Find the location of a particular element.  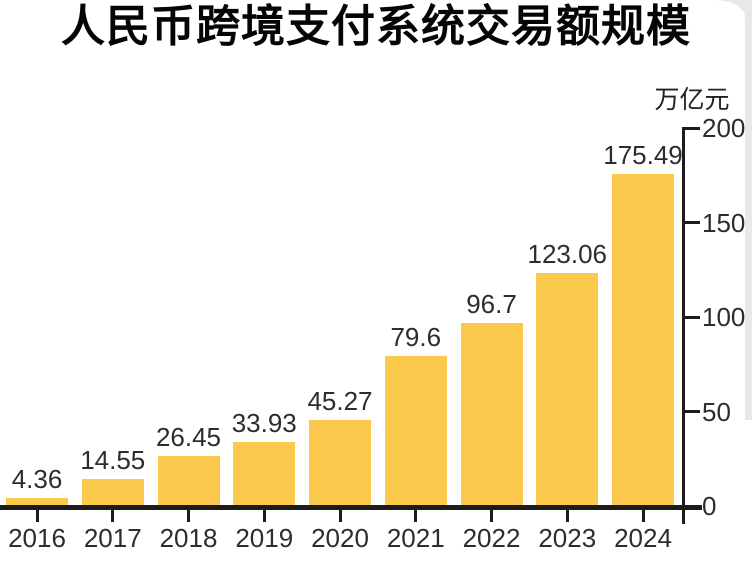

bar-2024 is located at coordinates (643, 340).